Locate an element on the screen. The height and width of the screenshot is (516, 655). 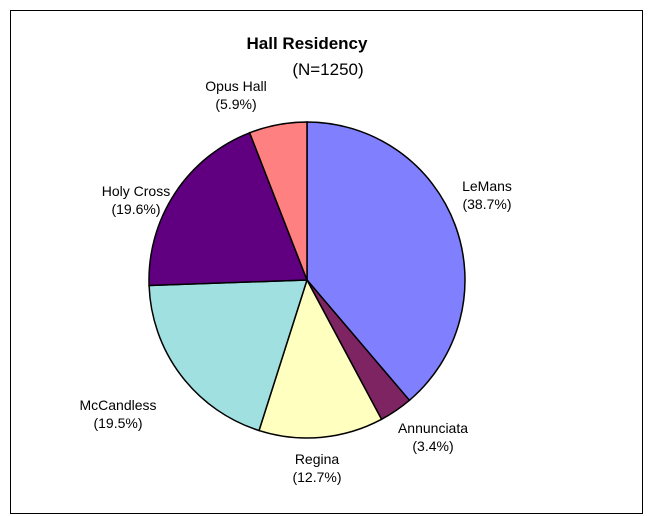
slice-label-name: Opus Hall is located at coordinates (235, 86).